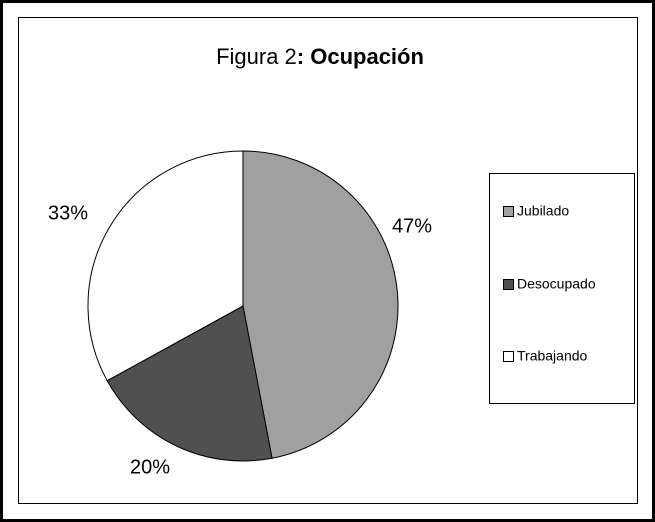 This screenshot has width=655, height=522. What do you see at coordinates (360, 56) in the screenshot?
I see `title-bold: : Ocupación` at bounding box center [360, 56].